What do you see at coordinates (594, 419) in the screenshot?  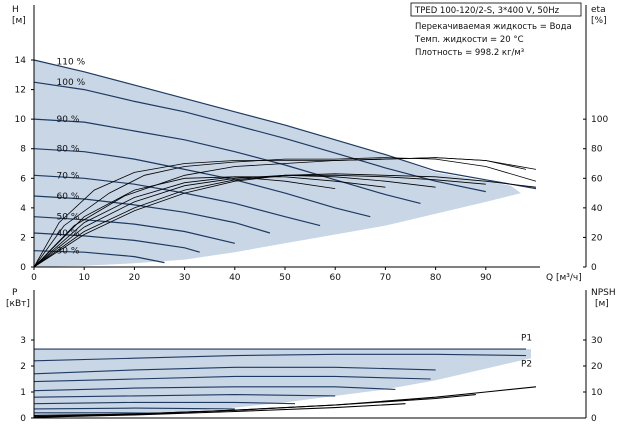 I see `npsh-tick-label: 0` at bounding box center [594, 419].